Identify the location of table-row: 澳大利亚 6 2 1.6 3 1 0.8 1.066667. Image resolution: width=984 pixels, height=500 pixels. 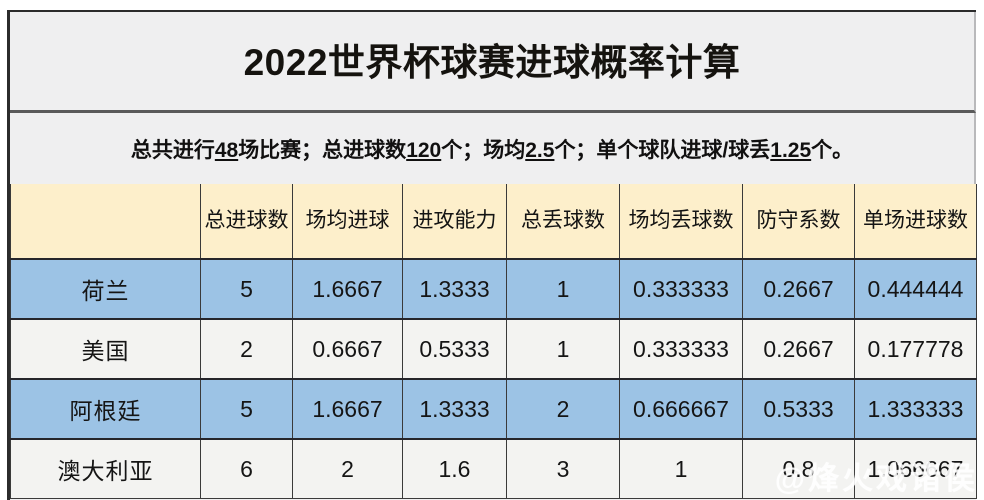
(493, 468).